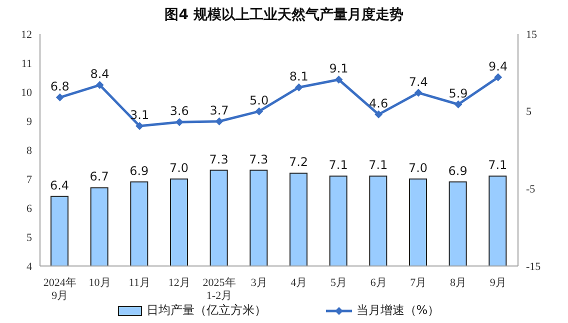  Describe the element at coordinates (29, 180) in the screenshot. I see `y-tick-label: 7` at that location.